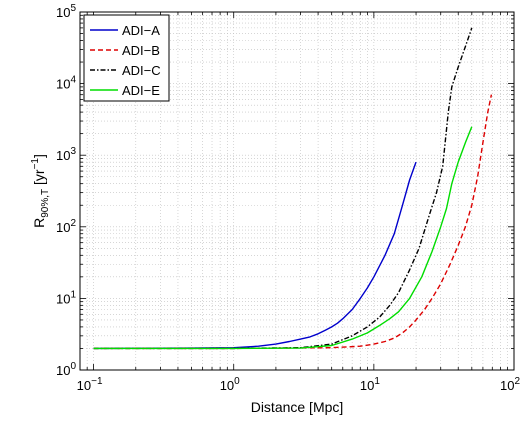  I want to click on y-axis-label-sub: 90%,T, so click(45, 203).